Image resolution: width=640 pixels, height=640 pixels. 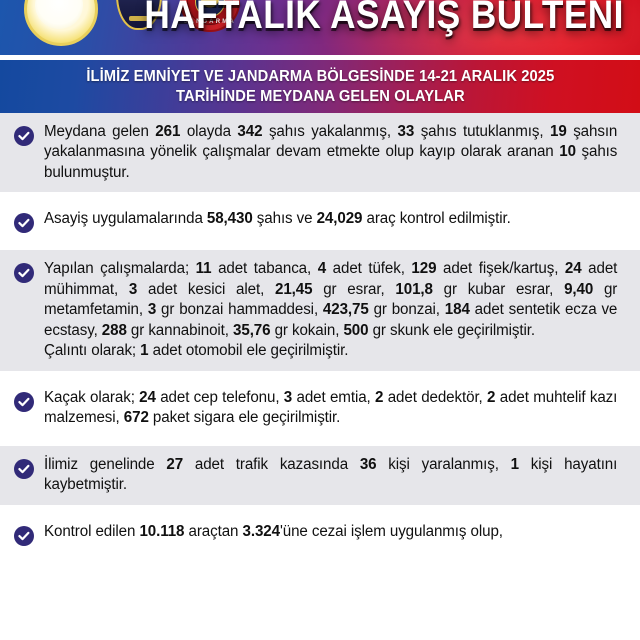 I want to click on stat-text: şahıs ve, so click(x=284, y=219).